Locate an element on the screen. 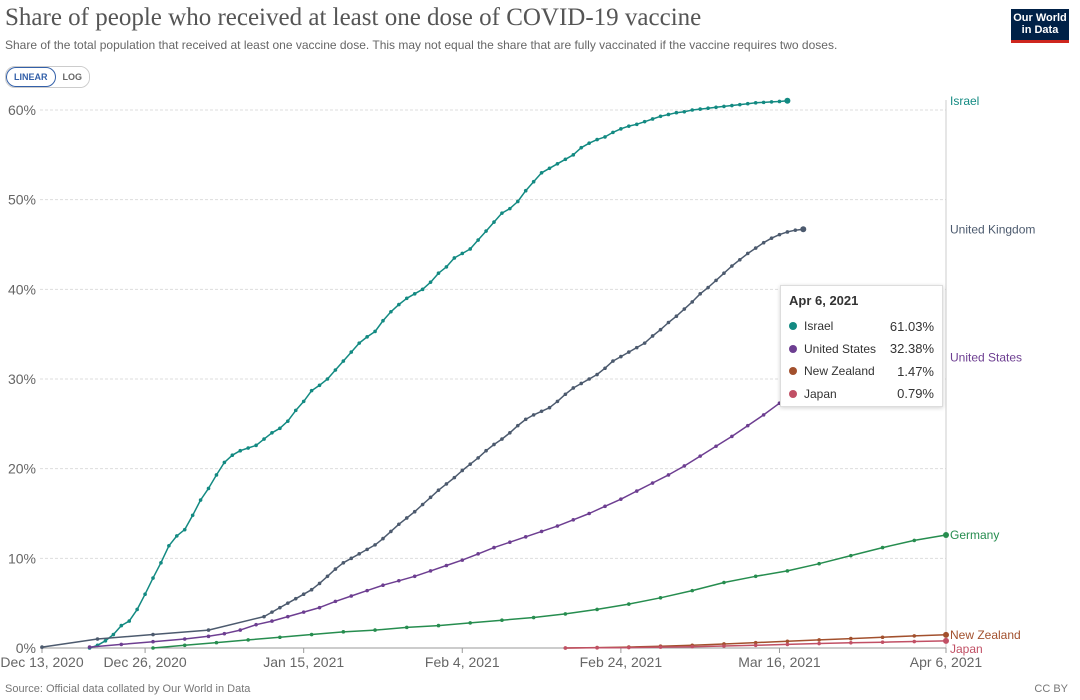  scale-toggle: LINEAR LOG is located at coordinates (47, 77).